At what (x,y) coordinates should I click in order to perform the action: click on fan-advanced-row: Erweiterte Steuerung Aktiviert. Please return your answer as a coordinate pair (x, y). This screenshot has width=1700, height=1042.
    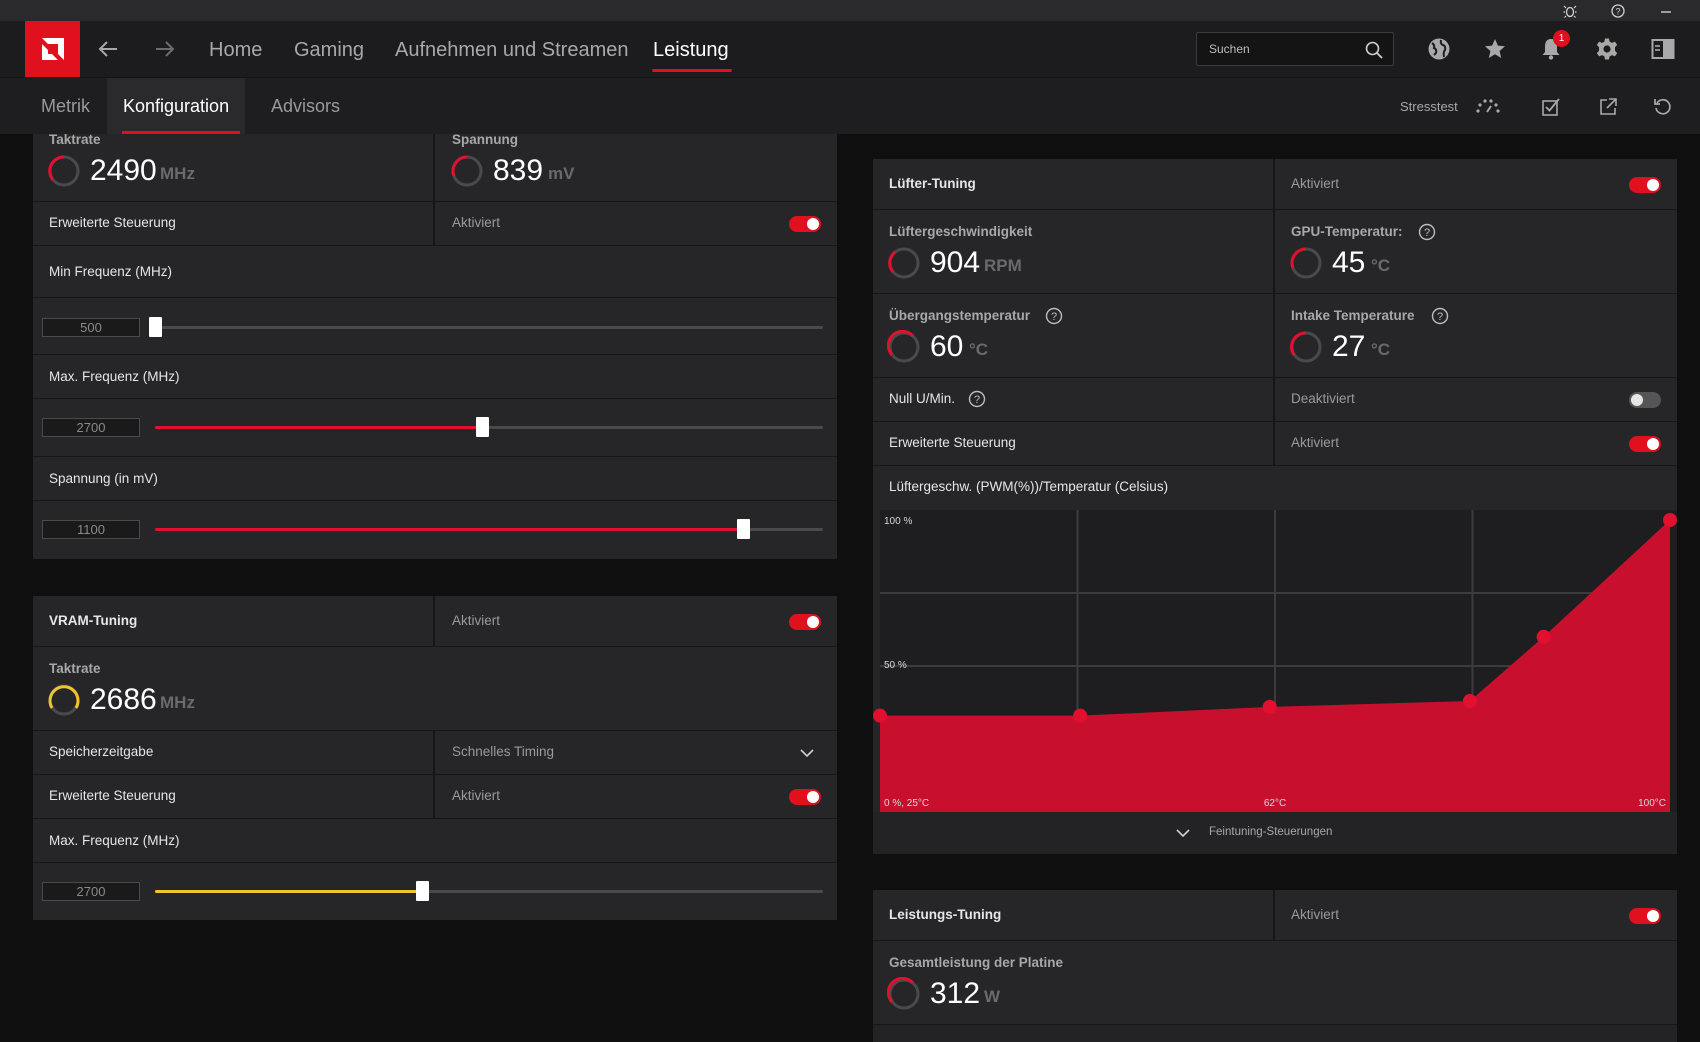
    Looking at the image, I should click on (1275, 444).